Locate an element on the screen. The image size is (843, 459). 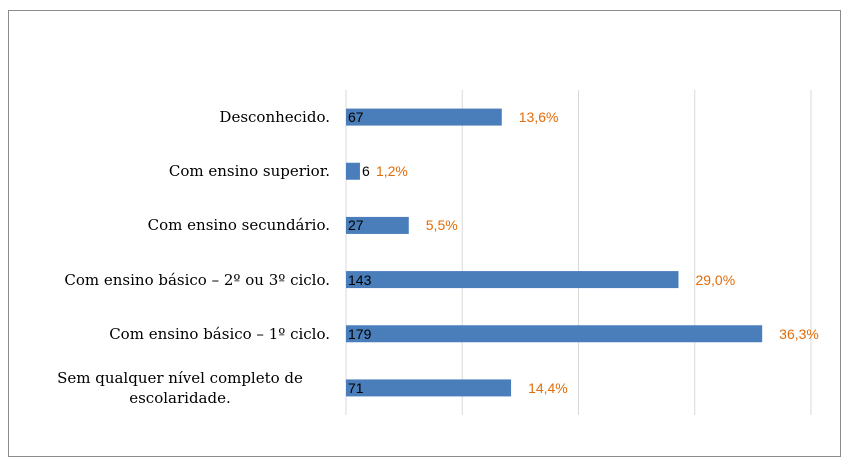
value-label: 143 is located at coordinates (360, 279).